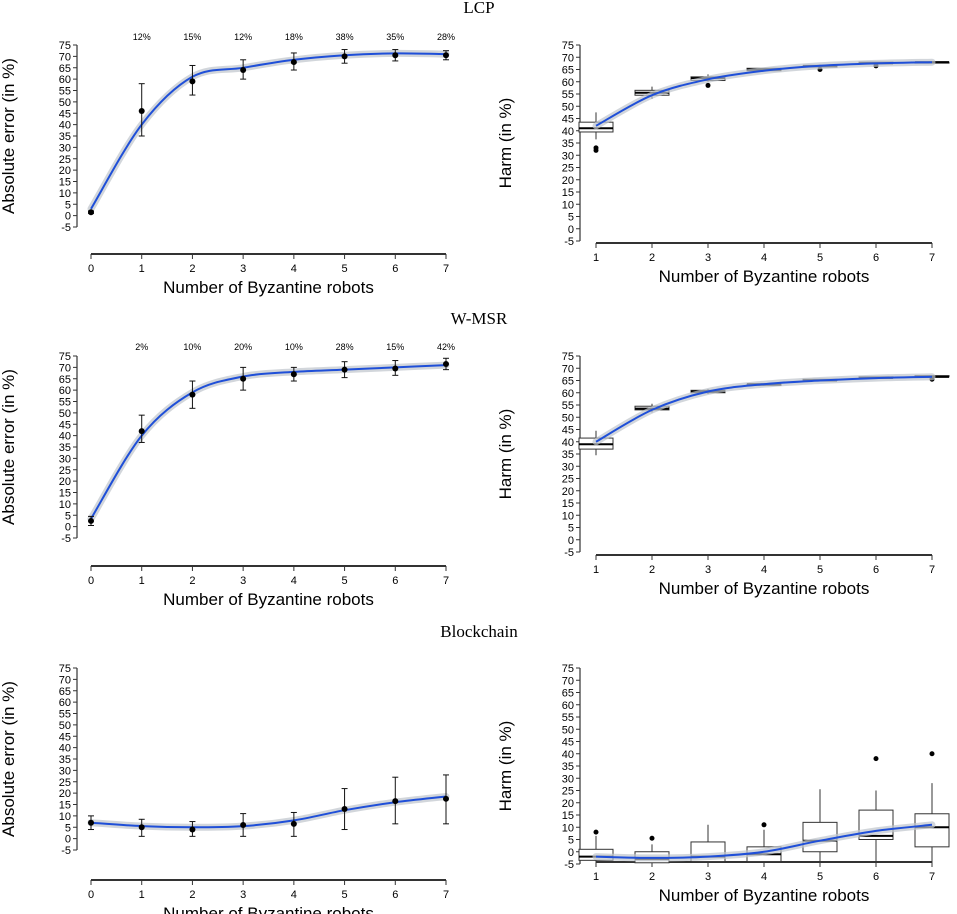 This screenshot has width=957, height=914. Describe the element at coordinates (395, 37) in the screenshot. I see `percentage-label: 35%` at that location.